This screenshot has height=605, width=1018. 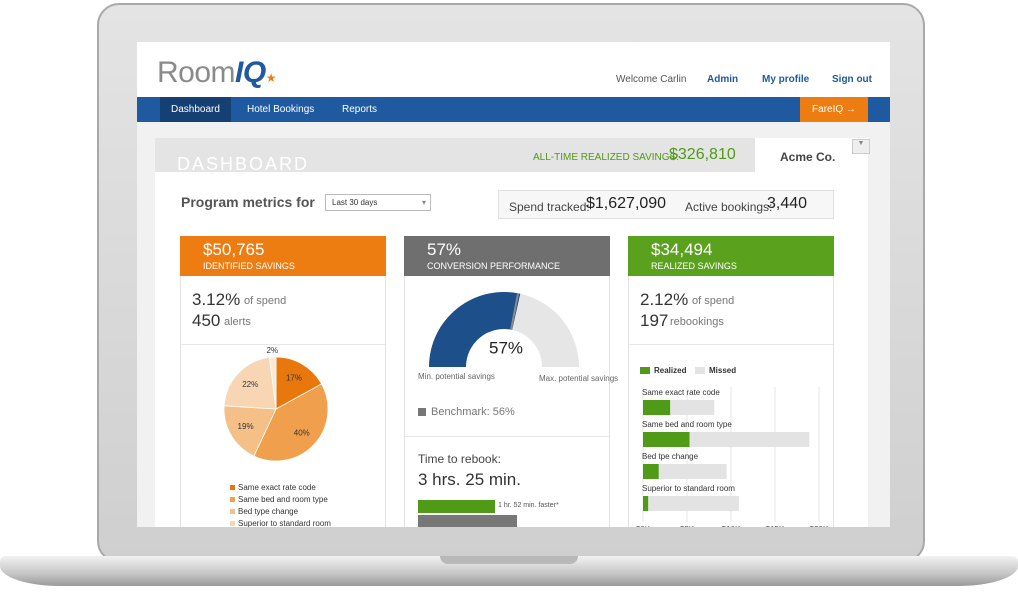 What do you see at coordinates (473, 412) in the screenshot?
I see `benchmark: Benchmark: 56%` at bounding box center [473, 412].